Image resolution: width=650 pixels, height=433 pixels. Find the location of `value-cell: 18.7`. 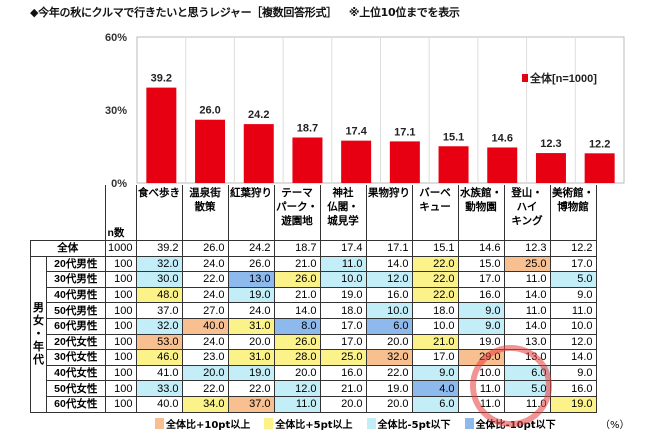

value-cell: 18.7 is located at coordinates (297, 248).